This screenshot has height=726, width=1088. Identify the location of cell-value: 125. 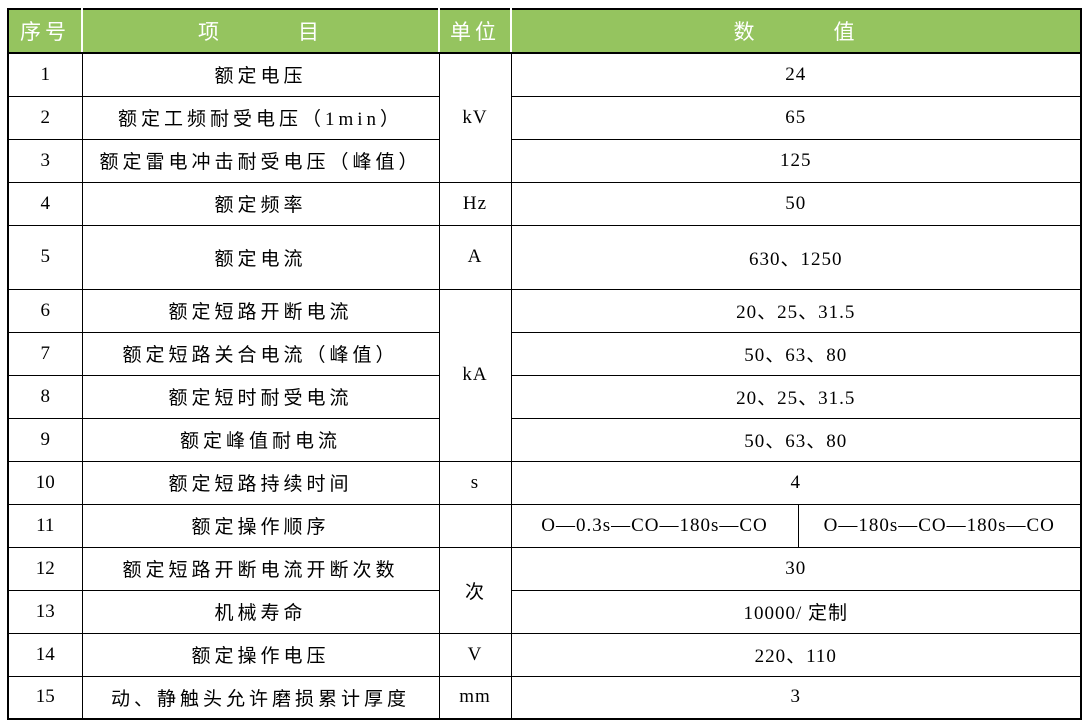
(796, 160).